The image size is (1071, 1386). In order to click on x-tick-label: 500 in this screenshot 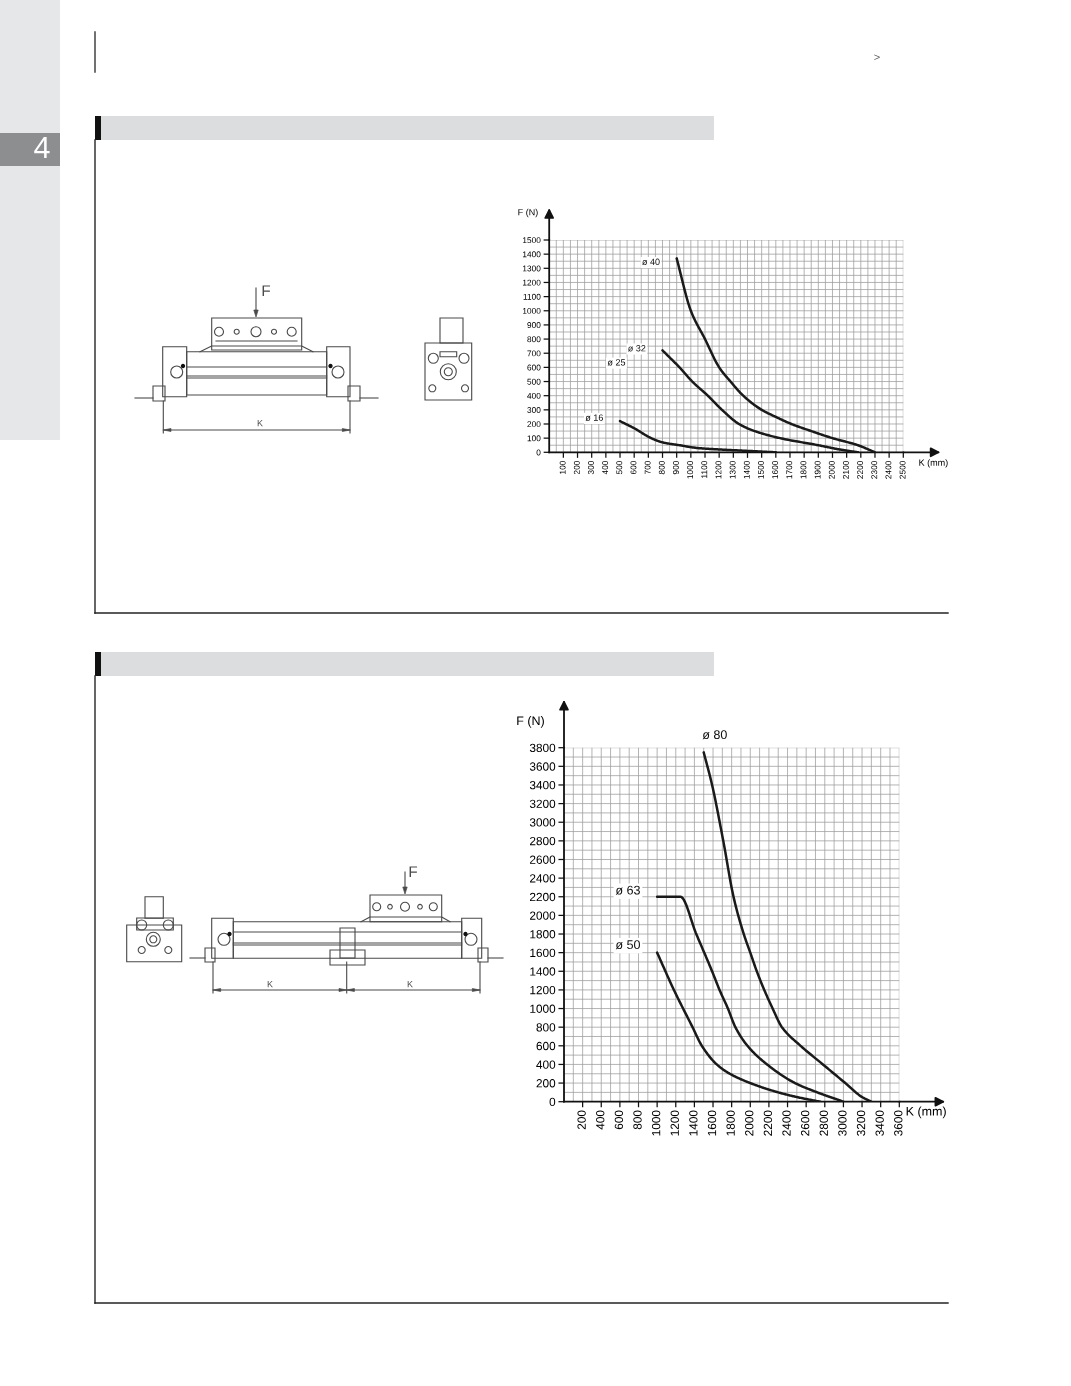, I will do `click(619, 467)`.